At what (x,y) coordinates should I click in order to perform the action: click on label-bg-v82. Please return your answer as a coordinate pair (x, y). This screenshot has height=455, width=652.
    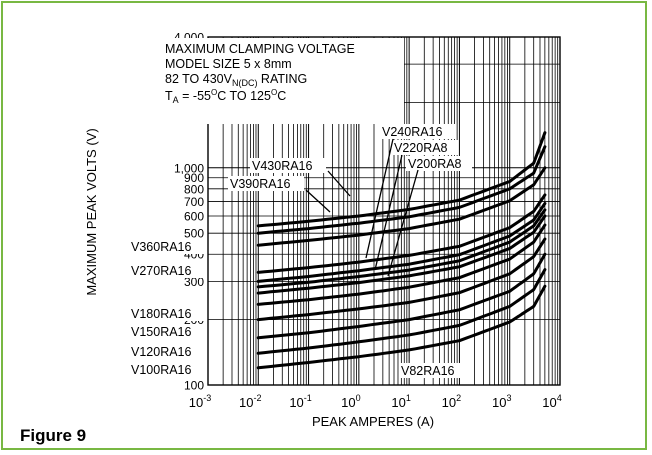
    Looking at the image, I should click on (433, 370).